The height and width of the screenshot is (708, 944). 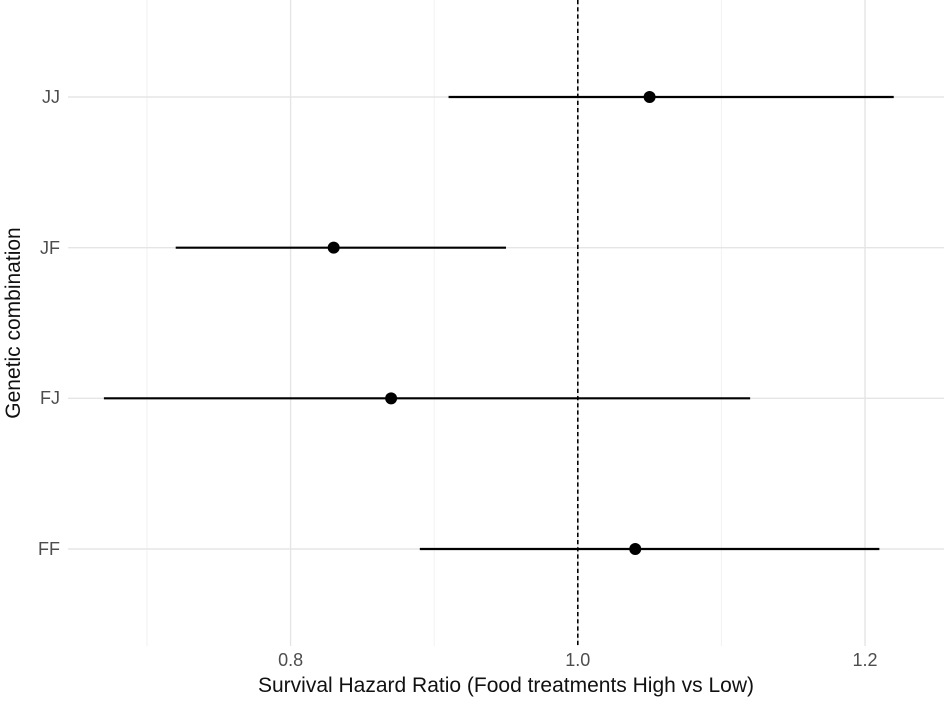 I want to click on y-tick-label-FJ: FJ, so click(x=50, y=398).